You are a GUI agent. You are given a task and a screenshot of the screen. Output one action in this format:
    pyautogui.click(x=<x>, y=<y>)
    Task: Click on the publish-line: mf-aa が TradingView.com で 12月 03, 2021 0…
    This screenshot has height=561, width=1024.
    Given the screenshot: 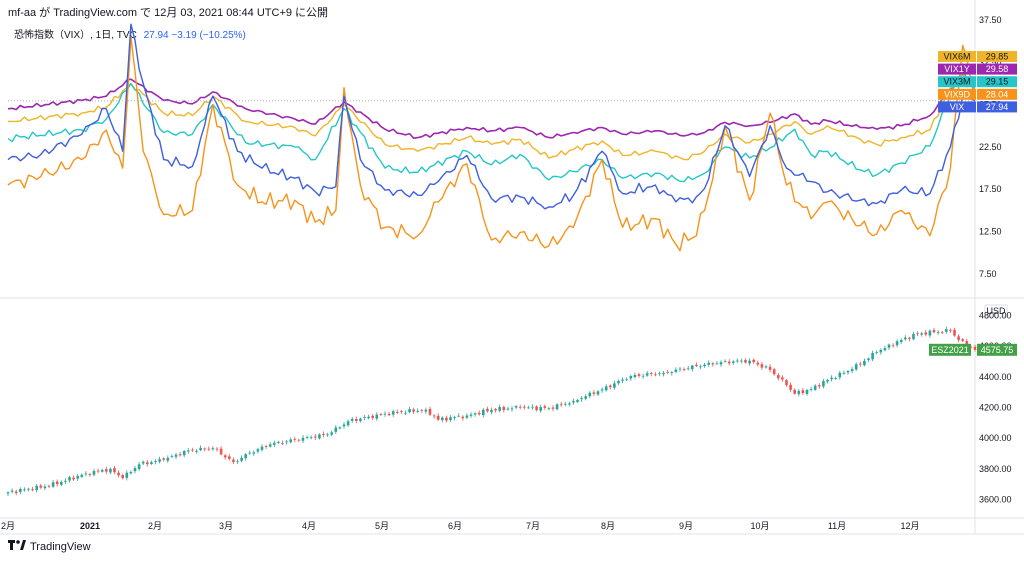 What is the action you would take?
    pyautogui.click(x=168, y=13)
    